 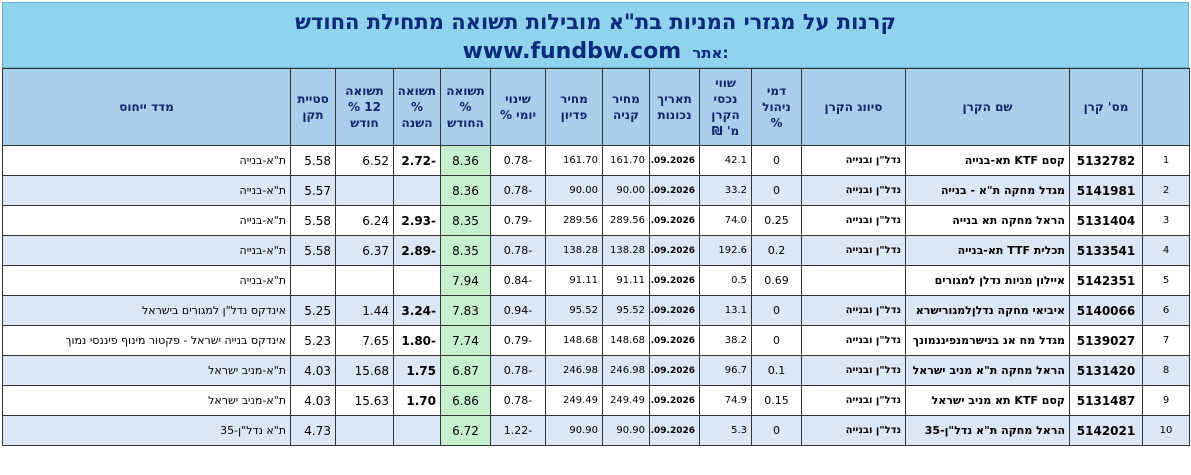 What do you see at coordinates (1166, 370) in the screenshot?
I see `row-number-cell: 8` at bounding box center [1166, 370].